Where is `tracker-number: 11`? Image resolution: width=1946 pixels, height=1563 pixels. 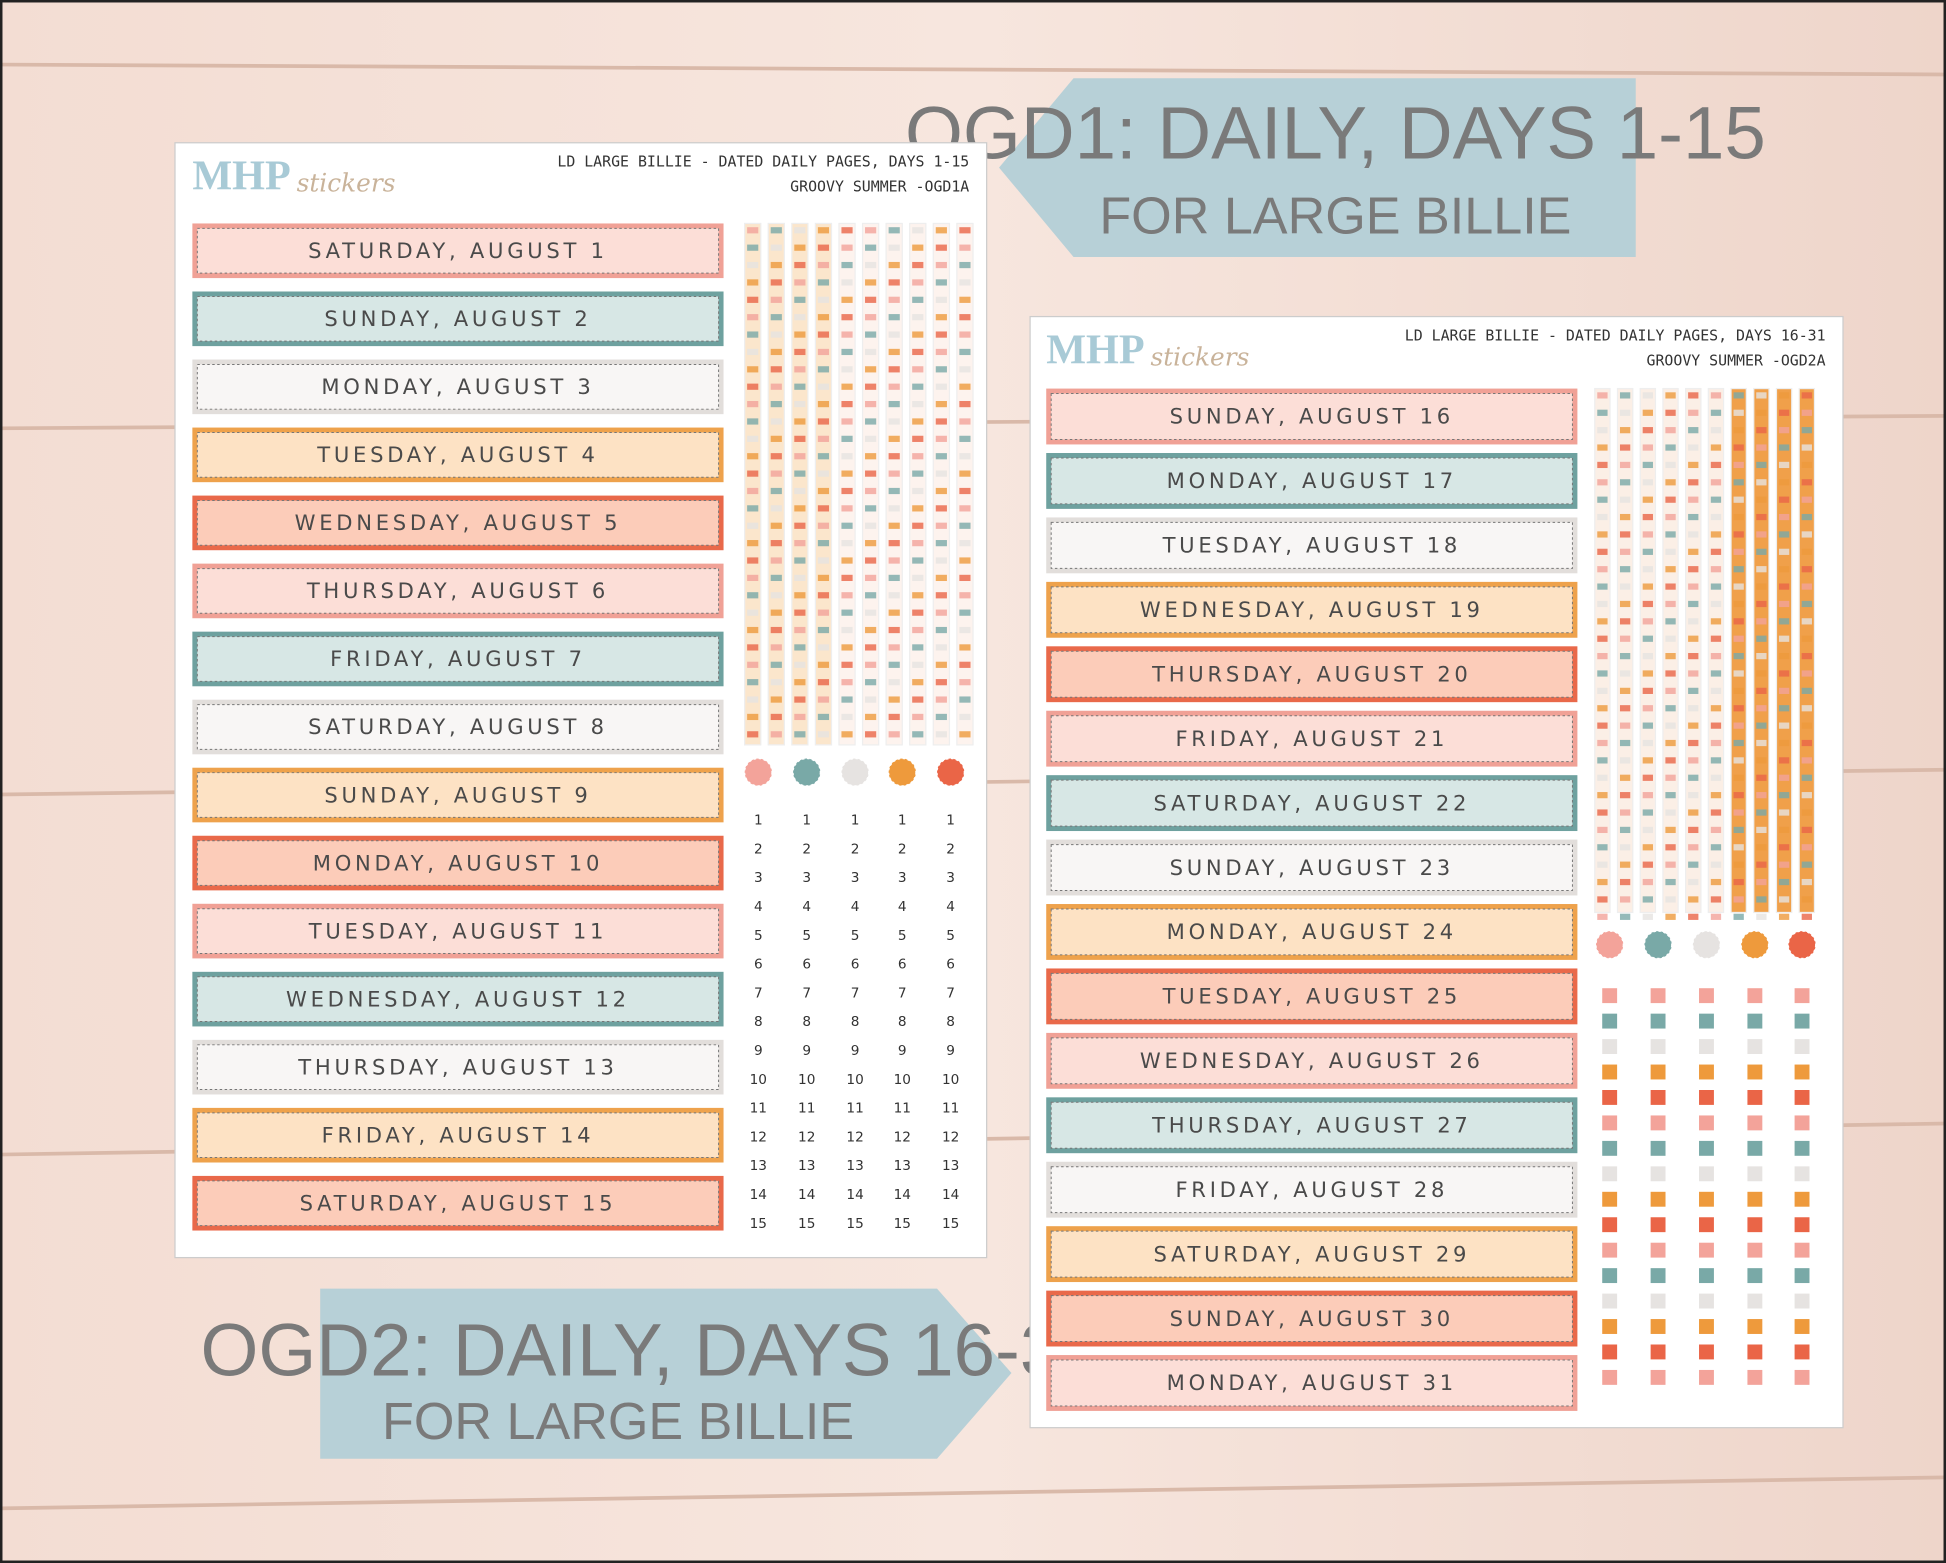
tracker-number: 11 is located at coordinates (902, 1109).